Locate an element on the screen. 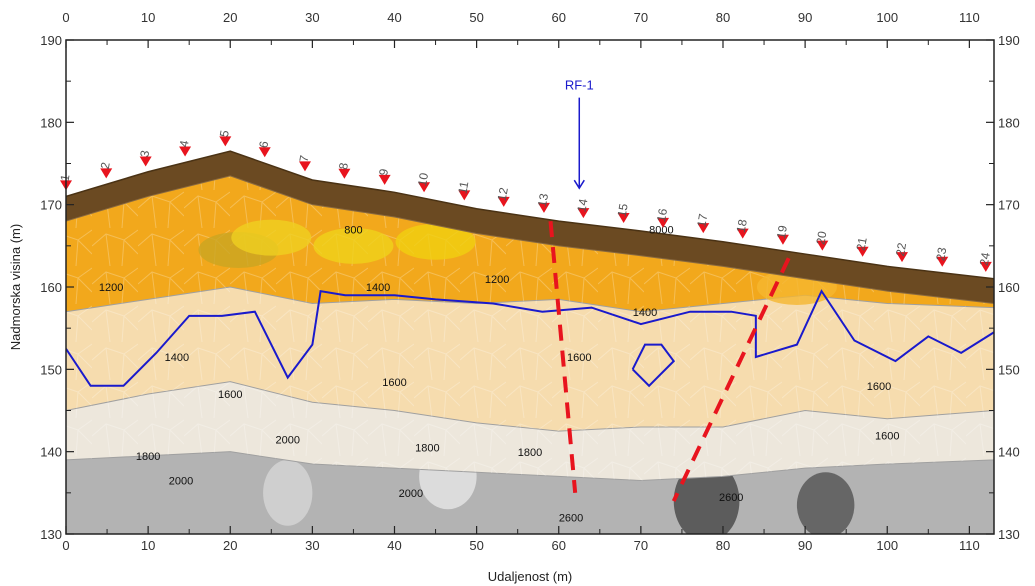  contour-label-10: 2000 is located at coordinates (411, 494).